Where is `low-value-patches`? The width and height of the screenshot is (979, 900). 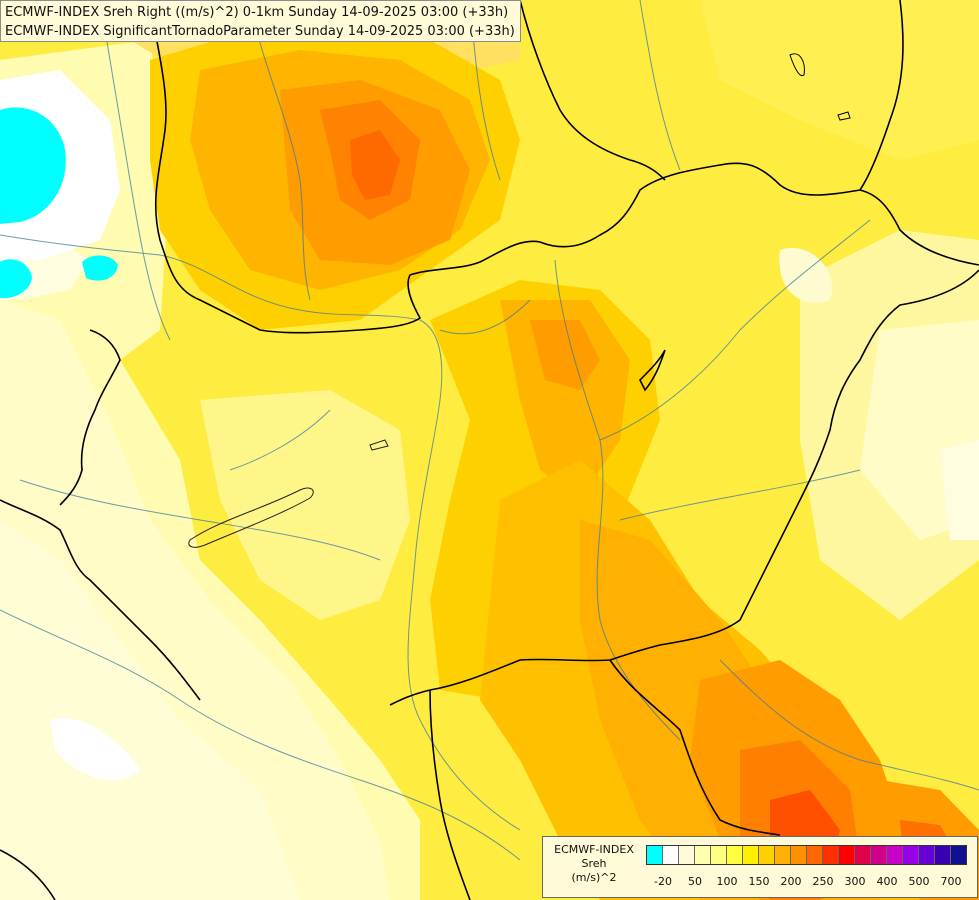 low-value-patches is located at coordinates (60, 184).